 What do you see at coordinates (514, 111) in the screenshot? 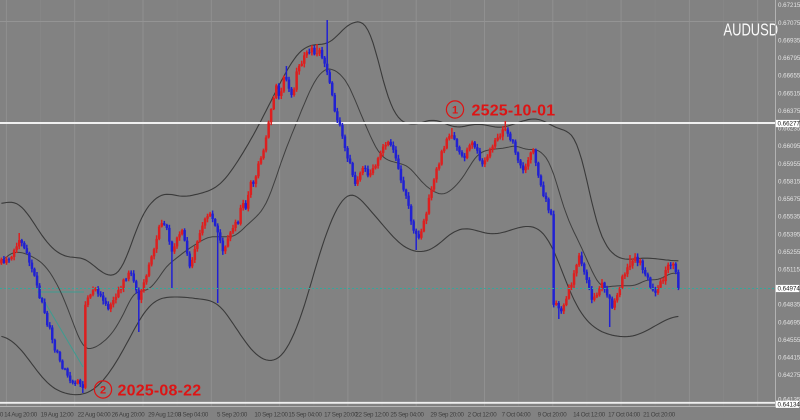
I see `svg-text: 2525-10-01` at bounding box center [514, 111].